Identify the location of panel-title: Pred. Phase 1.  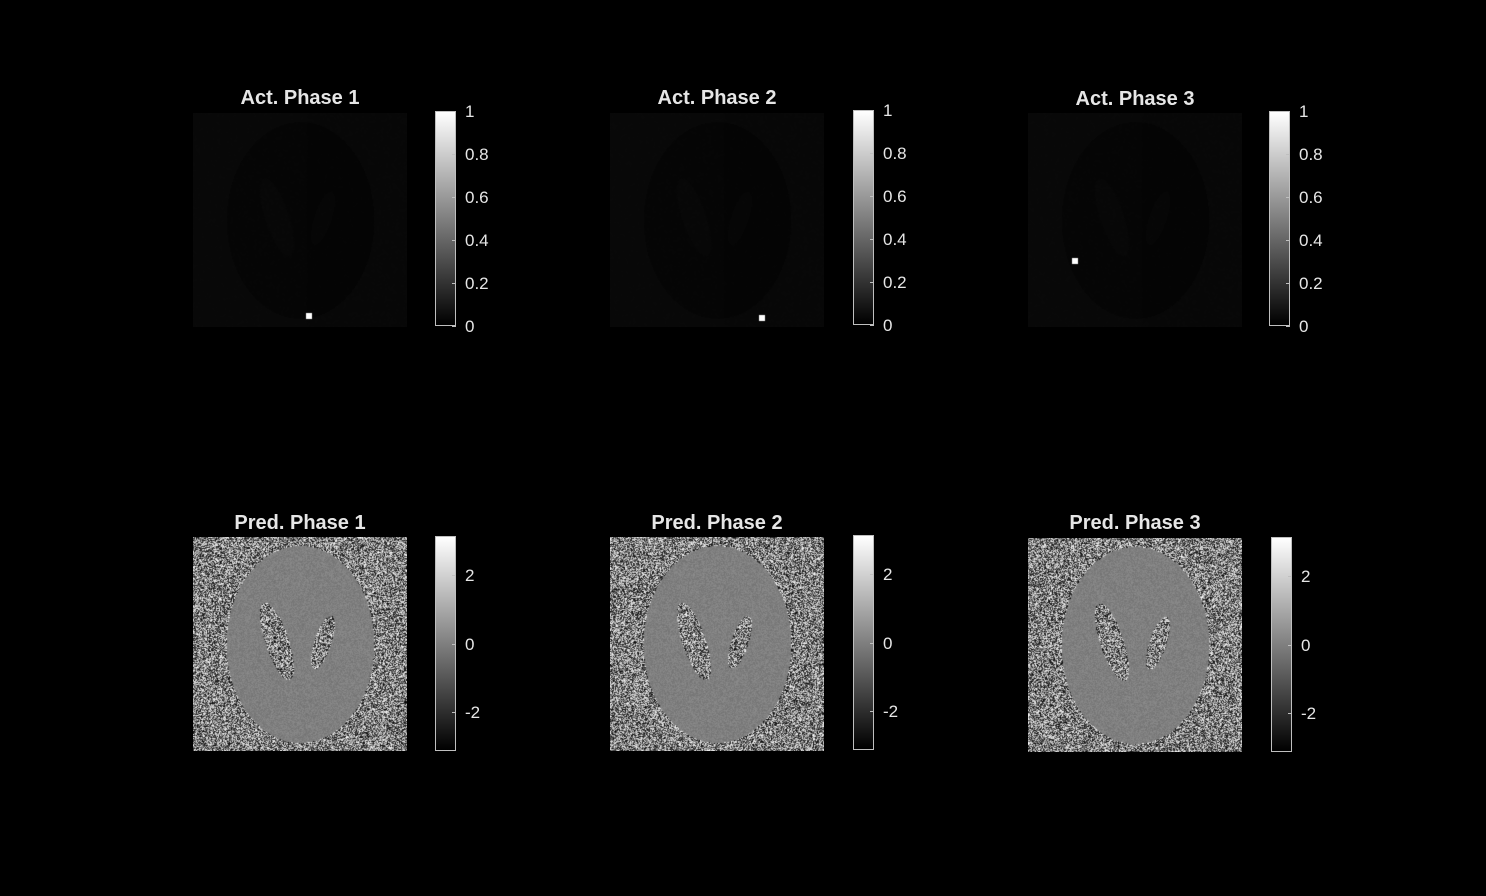
(300, 523).